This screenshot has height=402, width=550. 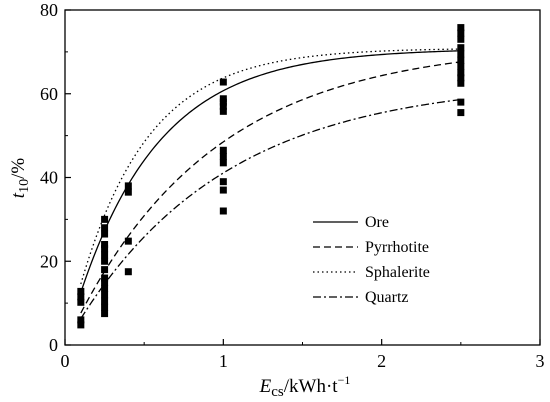 I want to click on y-tick-label: 60, so click(x=49, y=94).